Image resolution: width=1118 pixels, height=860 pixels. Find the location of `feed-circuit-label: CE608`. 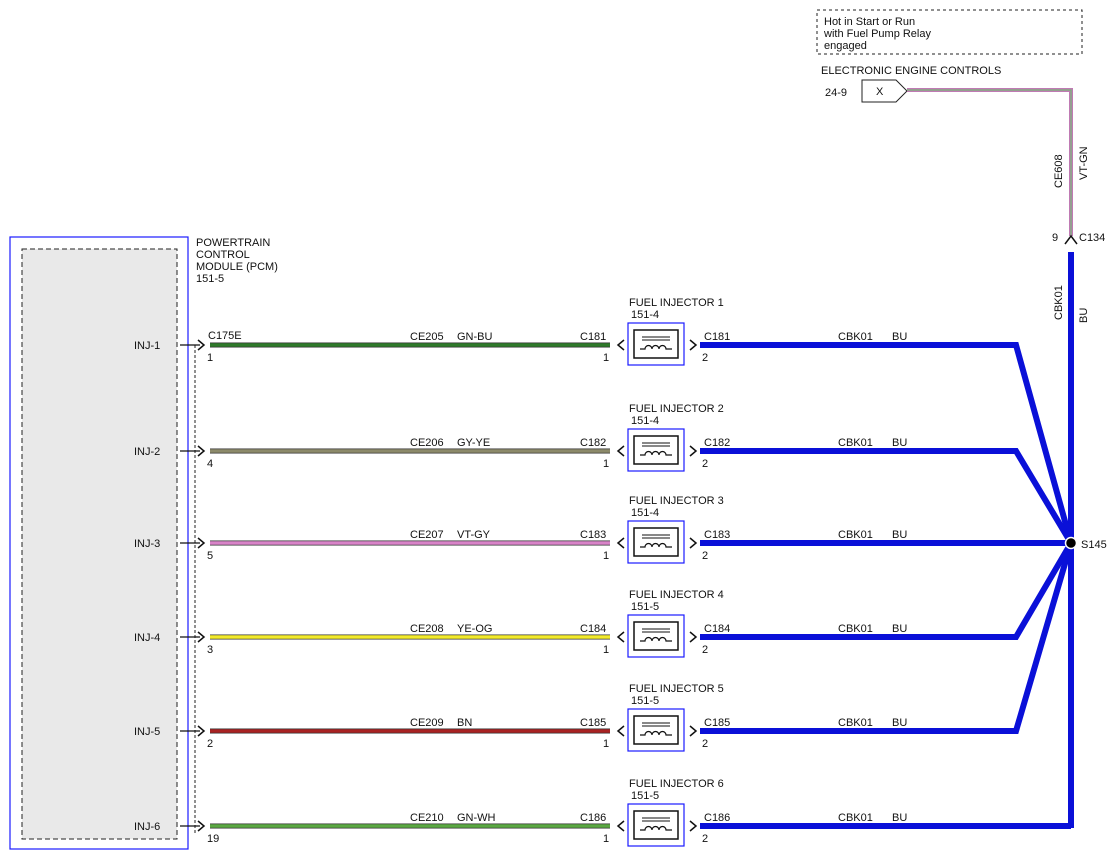

feed-circuit-label: CE608 is located at coordinates (1059, 171).